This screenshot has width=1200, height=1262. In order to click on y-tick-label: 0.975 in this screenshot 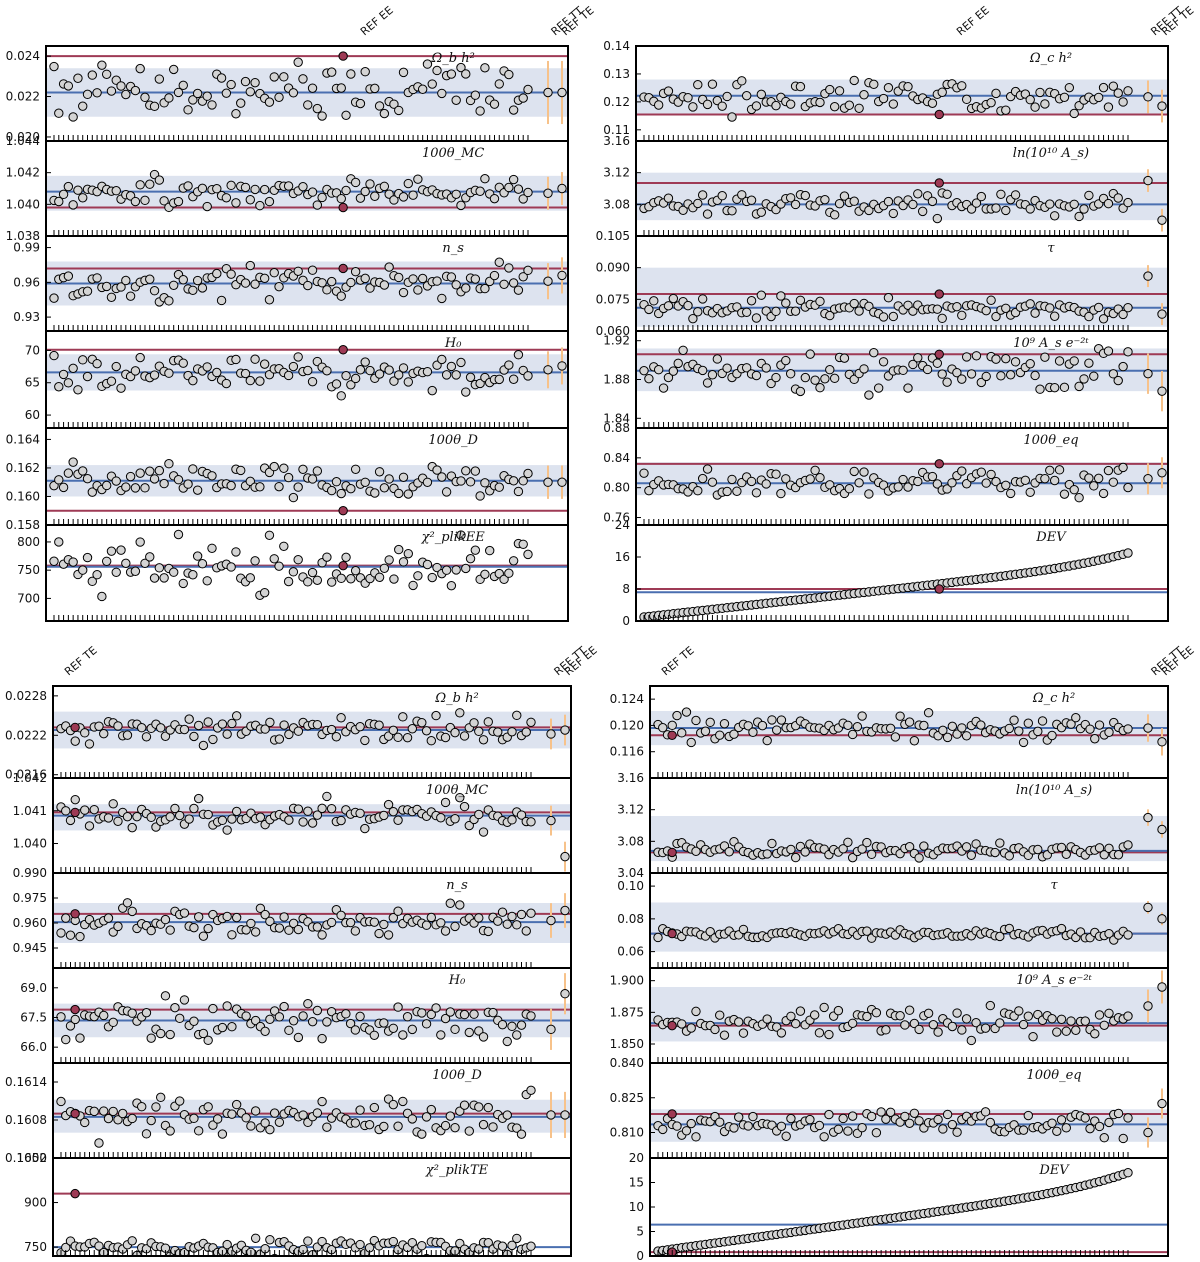, I will do `click(30, 898)`.